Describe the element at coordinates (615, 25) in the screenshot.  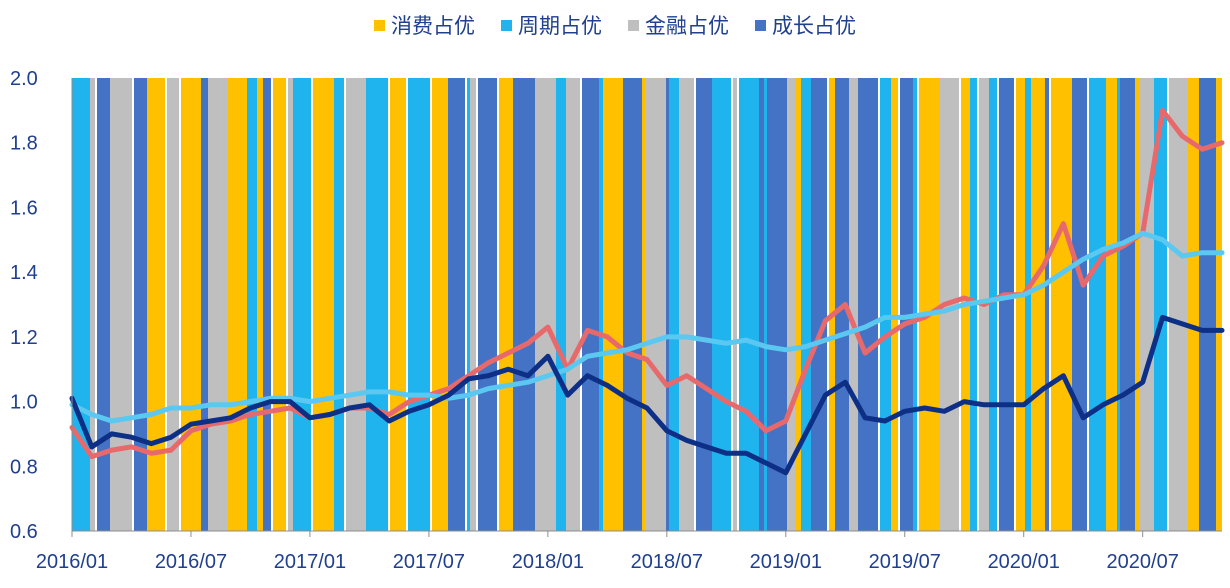
I see `legend: 消费占优 周期占优 金融占优 成长占优` at that location.